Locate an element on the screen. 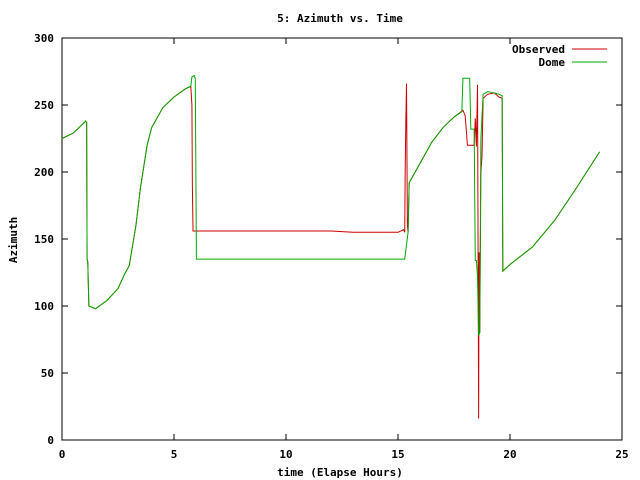 Image resolution: width=640 pixels, height=480 pixels. x-tick-label: 5 is located at coordinates (174, 454).